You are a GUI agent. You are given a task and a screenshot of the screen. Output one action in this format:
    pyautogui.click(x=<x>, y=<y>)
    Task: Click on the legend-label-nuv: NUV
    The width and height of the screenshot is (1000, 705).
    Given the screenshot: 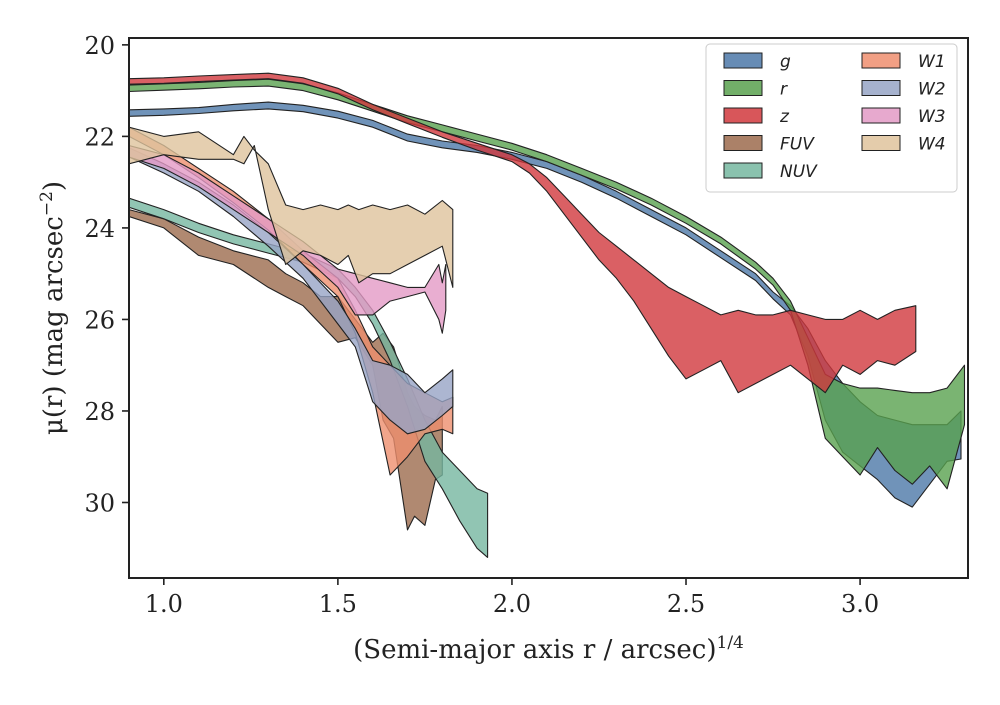 What is the action you would take?
    pyautogui.click(x=799, y=172)
    